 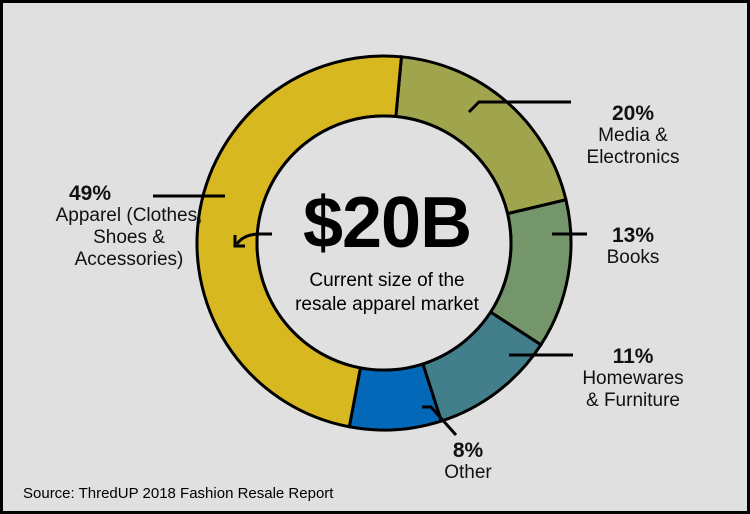 What do you see at coordinates (633, 356) in the screenshot?
I see `label-pct: 11%` at bounding box center [633, 356].